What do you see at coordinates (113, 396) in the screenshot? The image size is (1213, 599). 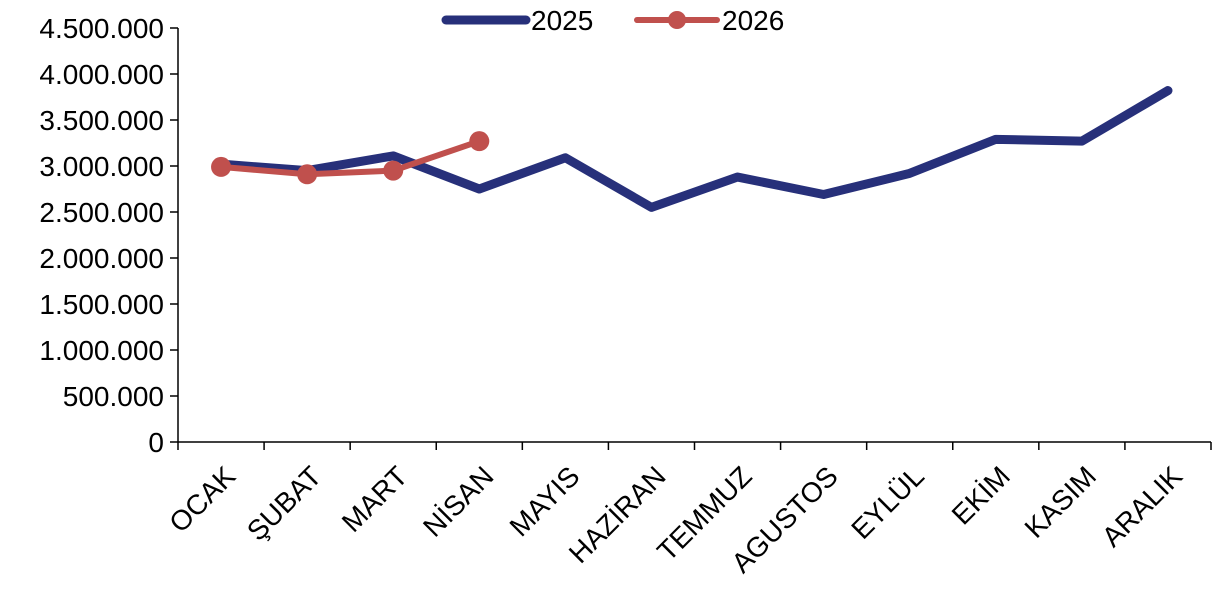 I see `y-tick-label: 500.000` at bounding box center [113, 396].